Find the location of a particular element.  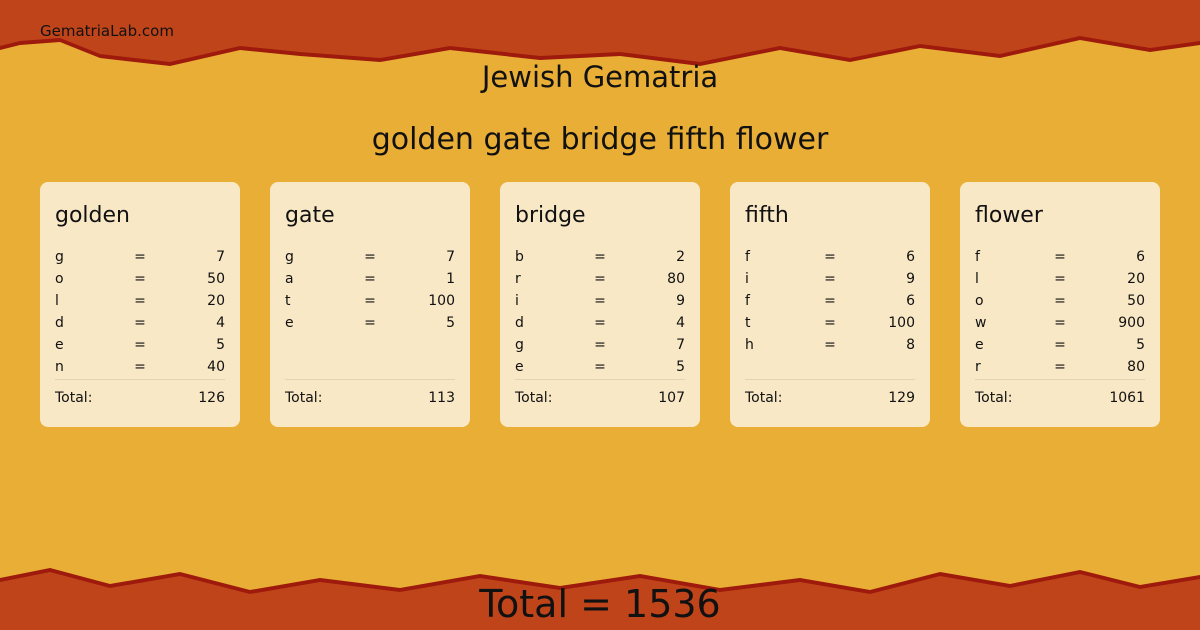

total-value: 107 is located at coordinates (671, 398).